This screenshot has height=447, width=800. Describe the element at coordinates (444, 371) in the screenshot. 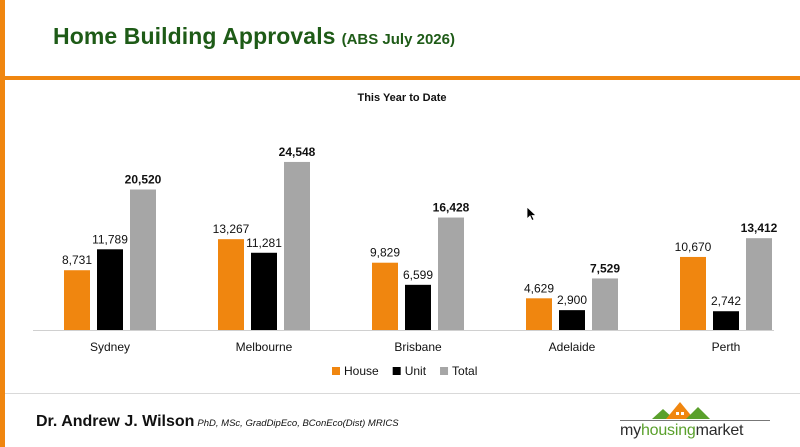

I see `legend-swatch-total` at that location.